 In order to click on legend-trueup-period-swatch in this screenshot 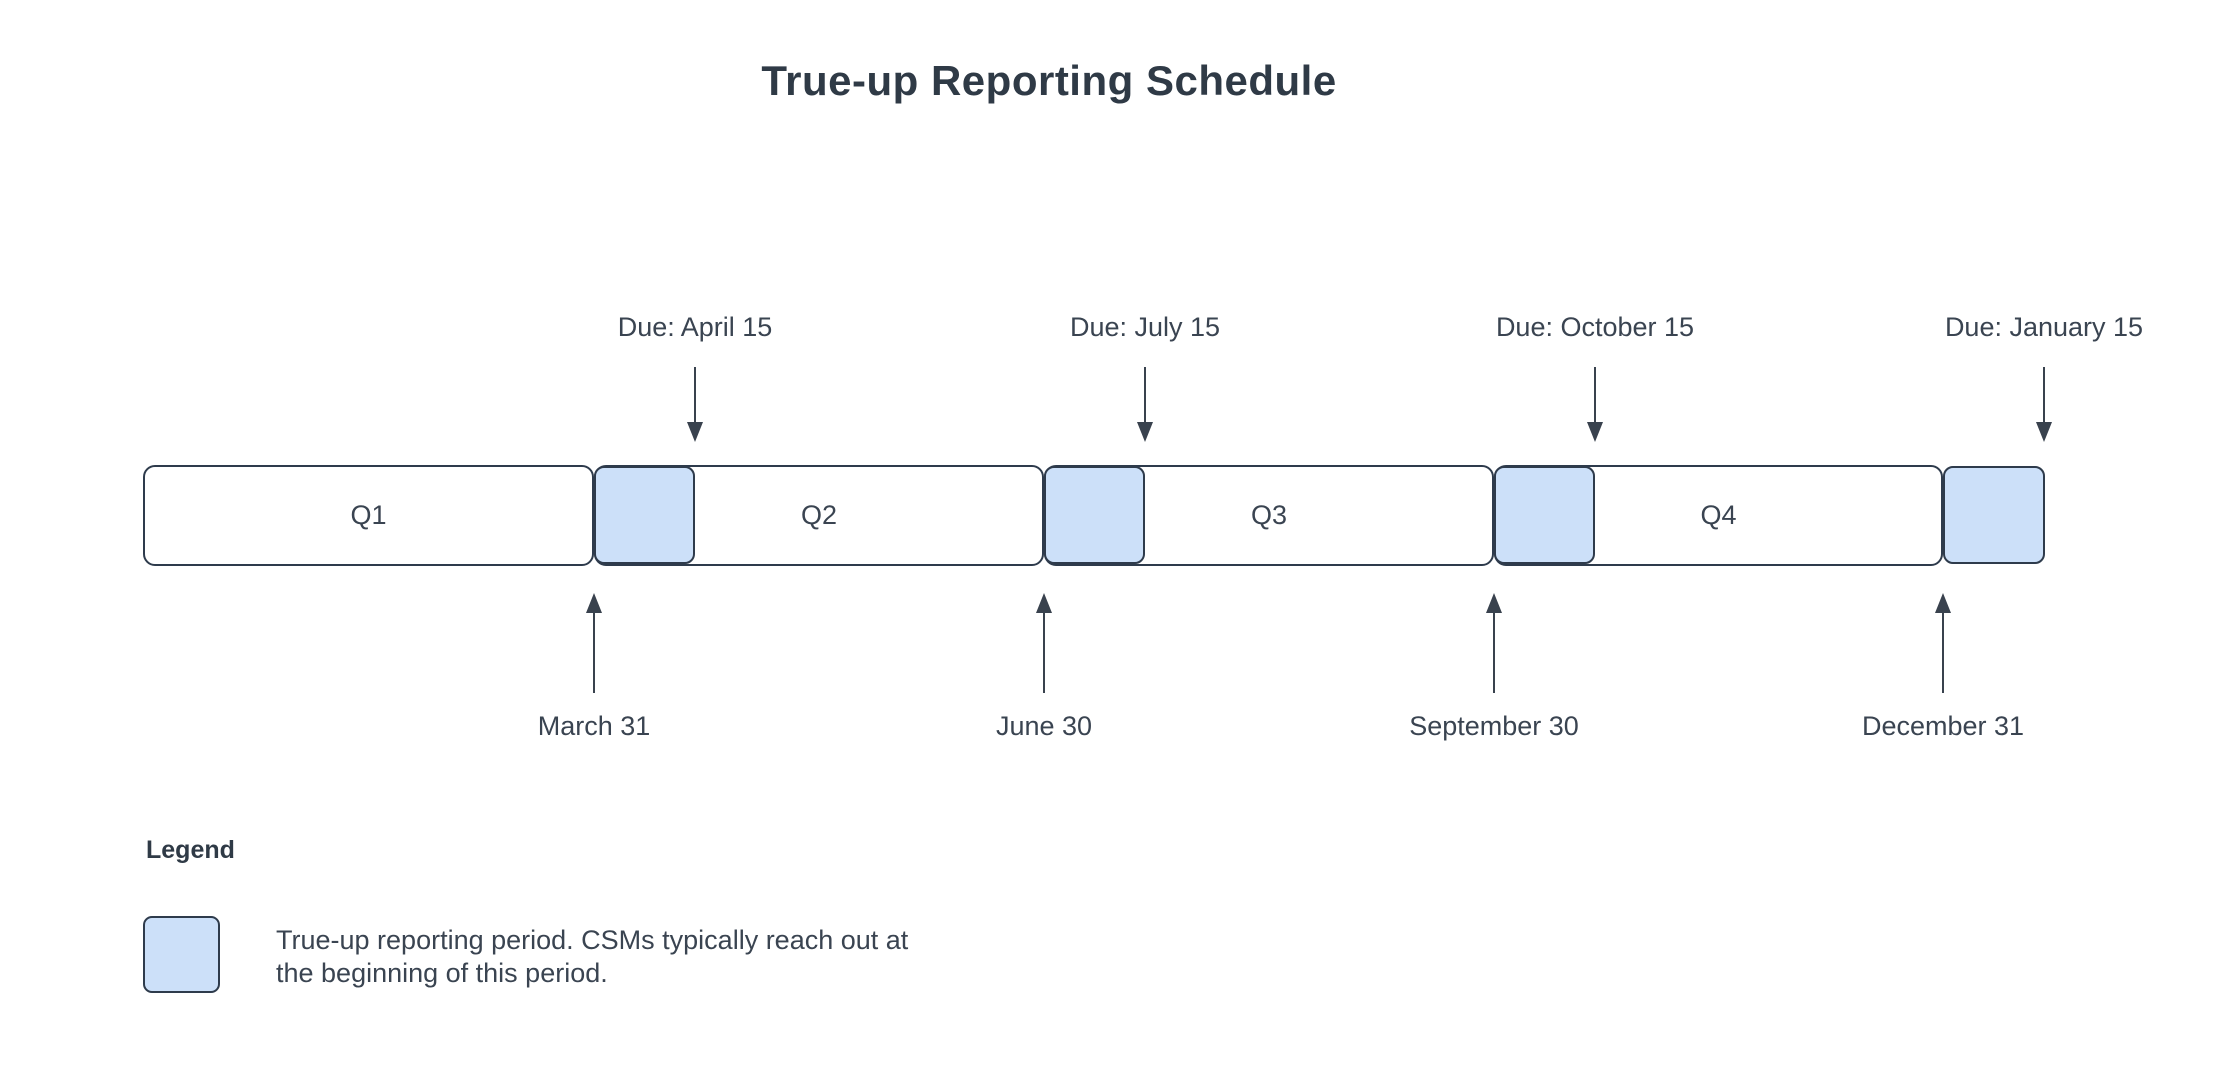, I will do `click(181, 954)`.